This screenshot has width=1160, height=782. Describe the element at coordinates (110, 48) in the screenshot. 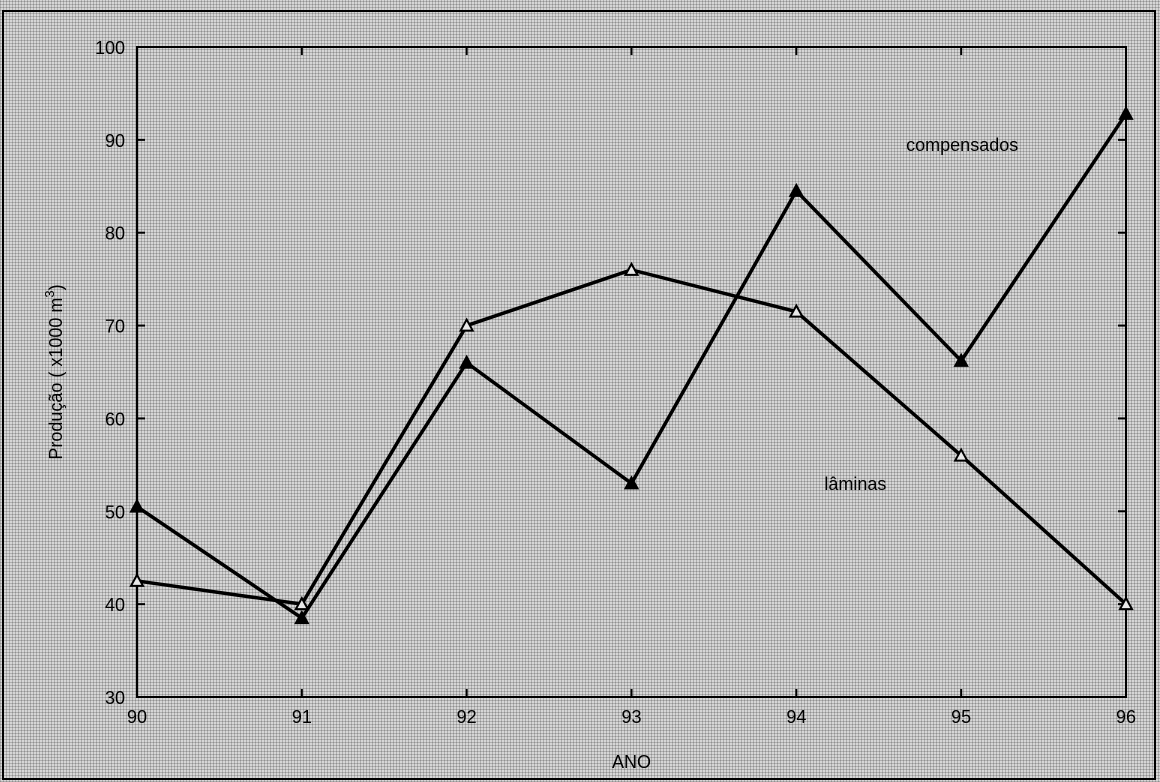

I see `y-tick-label: 100` at that location.